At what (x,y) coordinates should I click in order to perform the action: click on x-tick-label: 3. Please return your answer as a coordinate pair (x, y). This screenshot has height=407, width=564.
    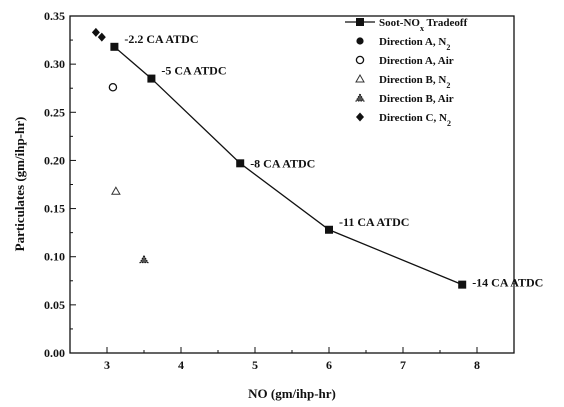
    Looking at the image, I should click on (107, 365).